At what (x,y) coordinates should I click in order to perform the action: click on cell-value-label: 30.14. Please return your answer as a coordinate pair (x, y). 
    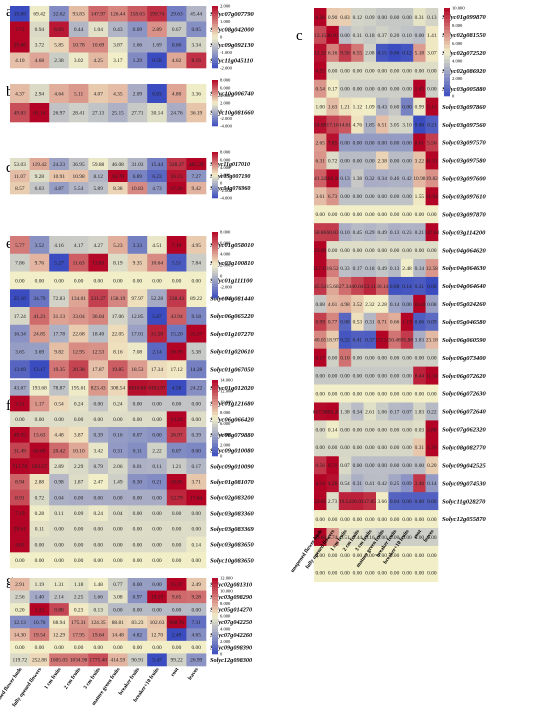
    Looking at the image, I should click on (382, 287).